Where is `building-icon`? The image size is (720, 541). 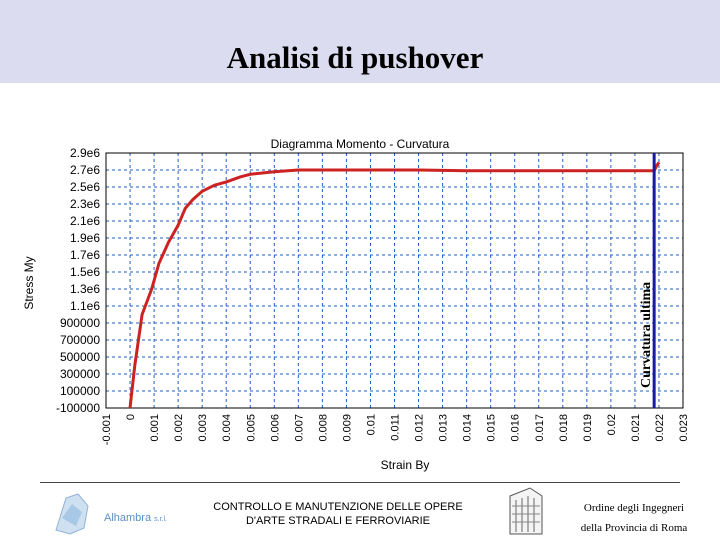
building-icon is located at coordinates (526, 511).